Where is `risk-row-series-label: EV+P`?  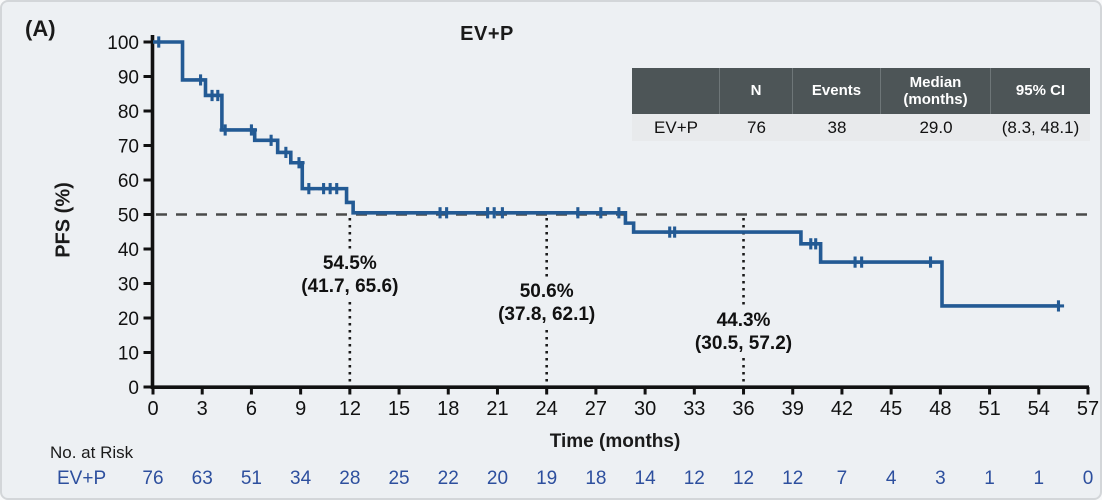
risk-row-series-label: EV+P is located at coordinates (82, 478).